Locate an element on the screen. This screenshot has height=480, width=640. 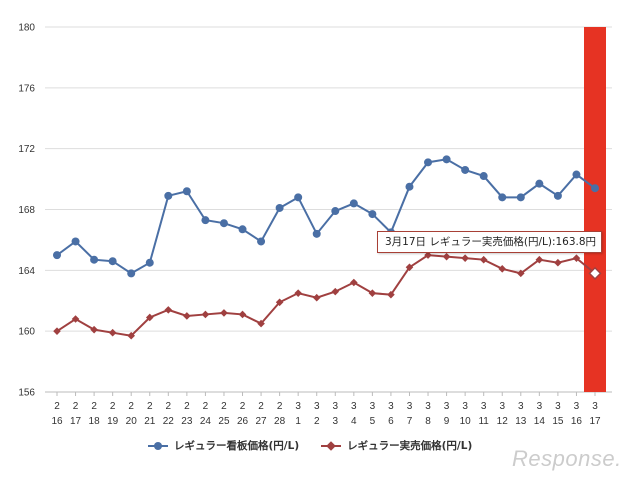
legend: レギュラー看板価格(円/L) レギュラー実売価格(円/L) is located at coordinates (310, 445).